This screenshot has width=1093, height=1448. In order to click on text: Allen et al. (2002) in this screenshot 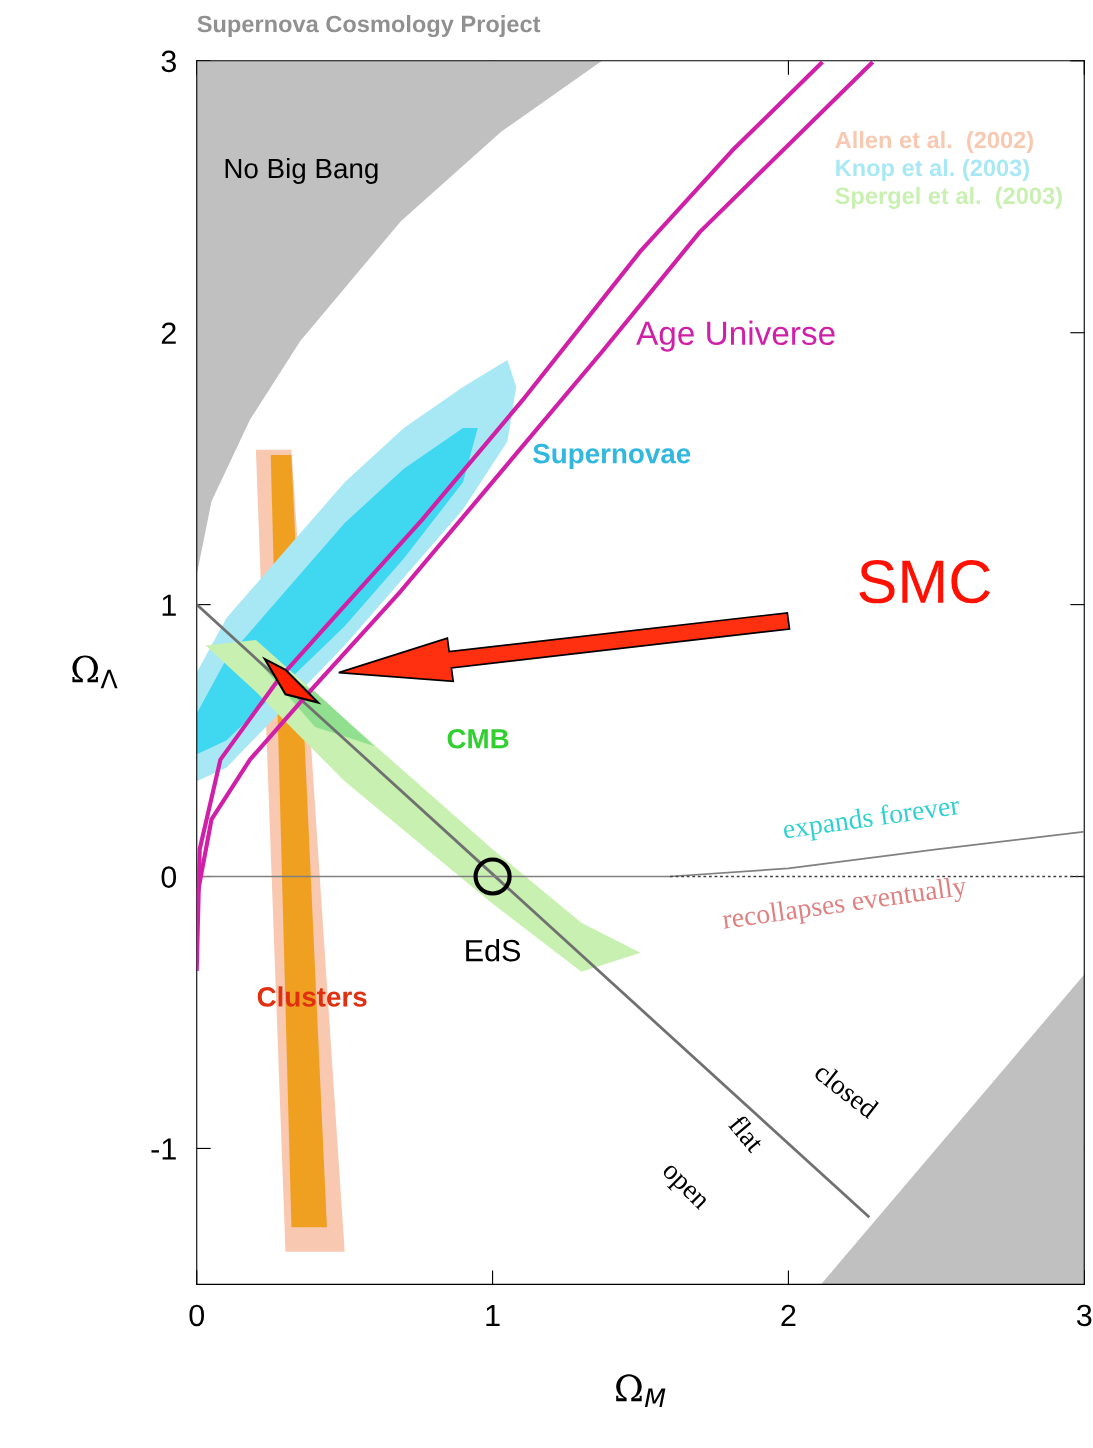, I will do `click(934, 142)`.